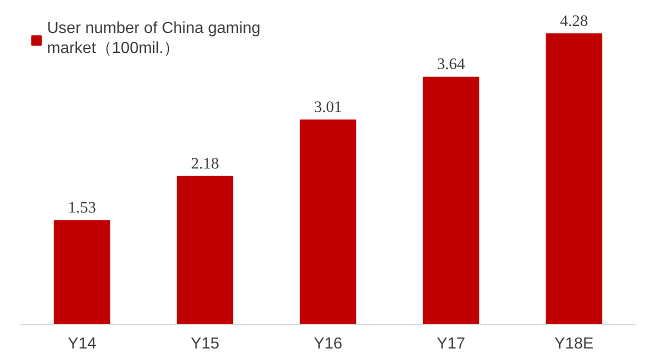 The height and width of the screenshot is (359, 660). I want to click on data-label: 1.53, so click(82, 208).